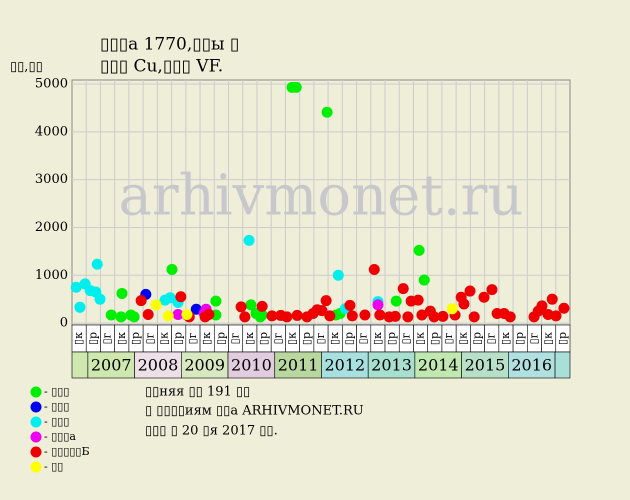  I want to click on footer-line: ▯▯▯ ▯ 20 ▯я 2017 ▯▯., so click(211, 431).